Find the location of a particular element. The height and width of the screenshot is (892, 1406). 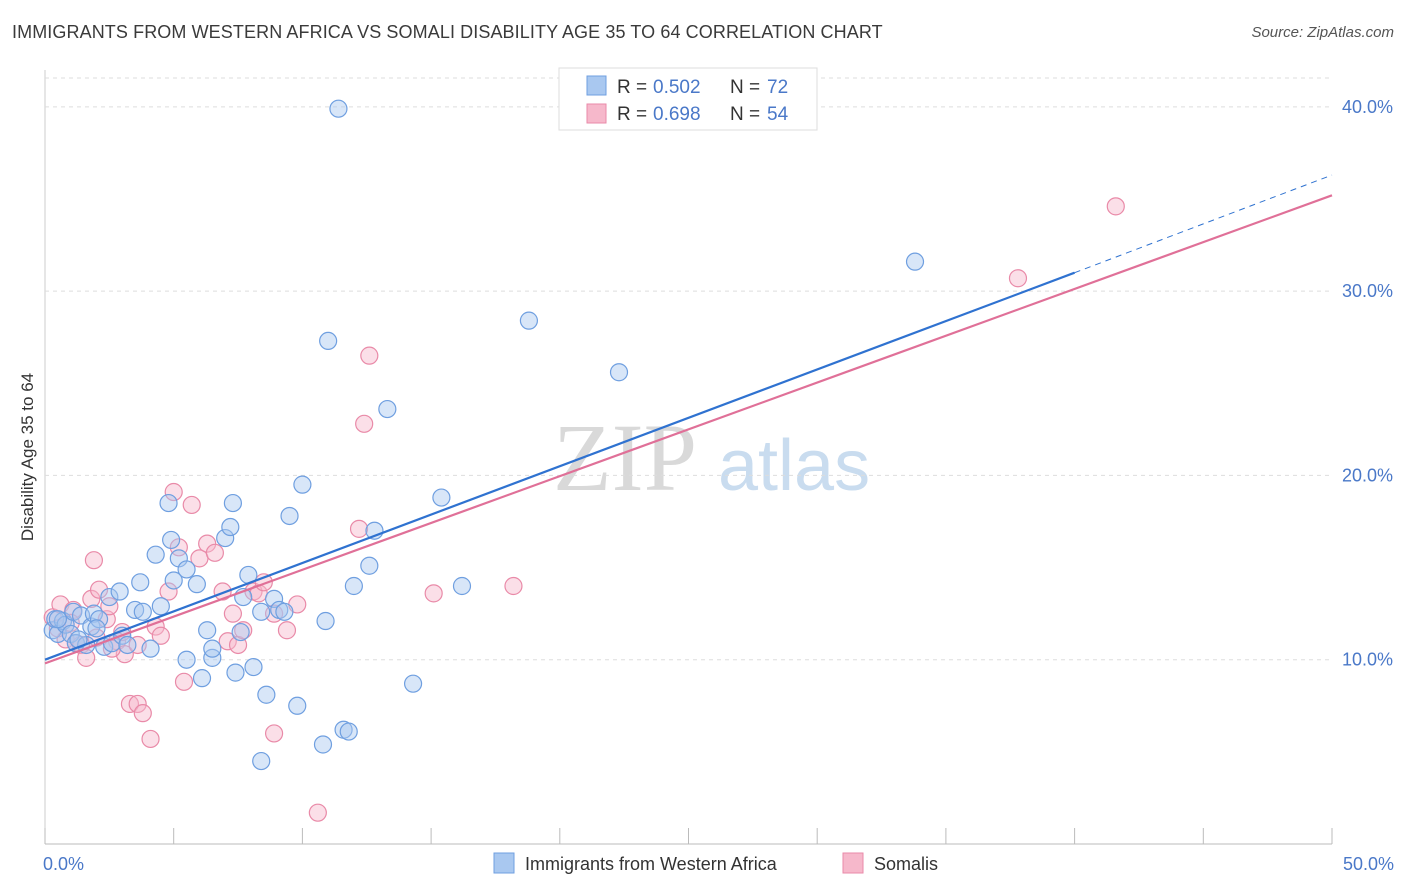

x-tick-layer: 0.0% 50.0% is located at coordinates (718, 851).